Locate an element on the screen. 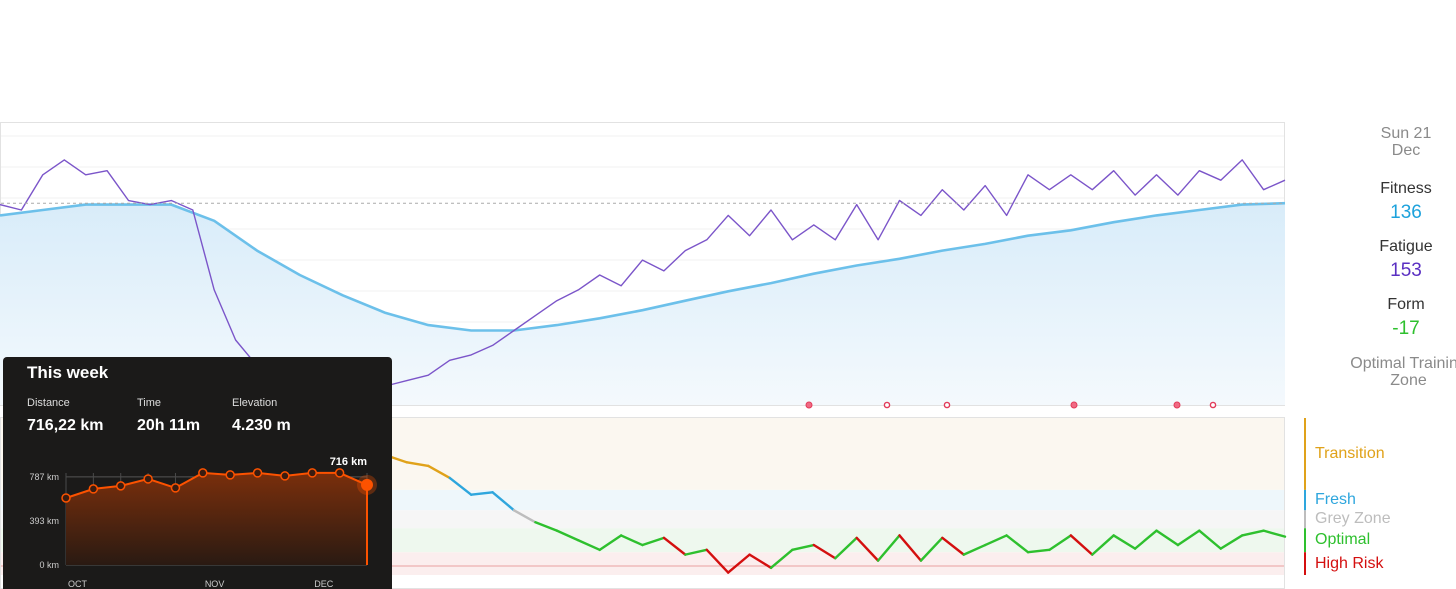 This screenshot has height=589, width=1456. metric-label: Fatigue is located at coordinates (1406, 246).